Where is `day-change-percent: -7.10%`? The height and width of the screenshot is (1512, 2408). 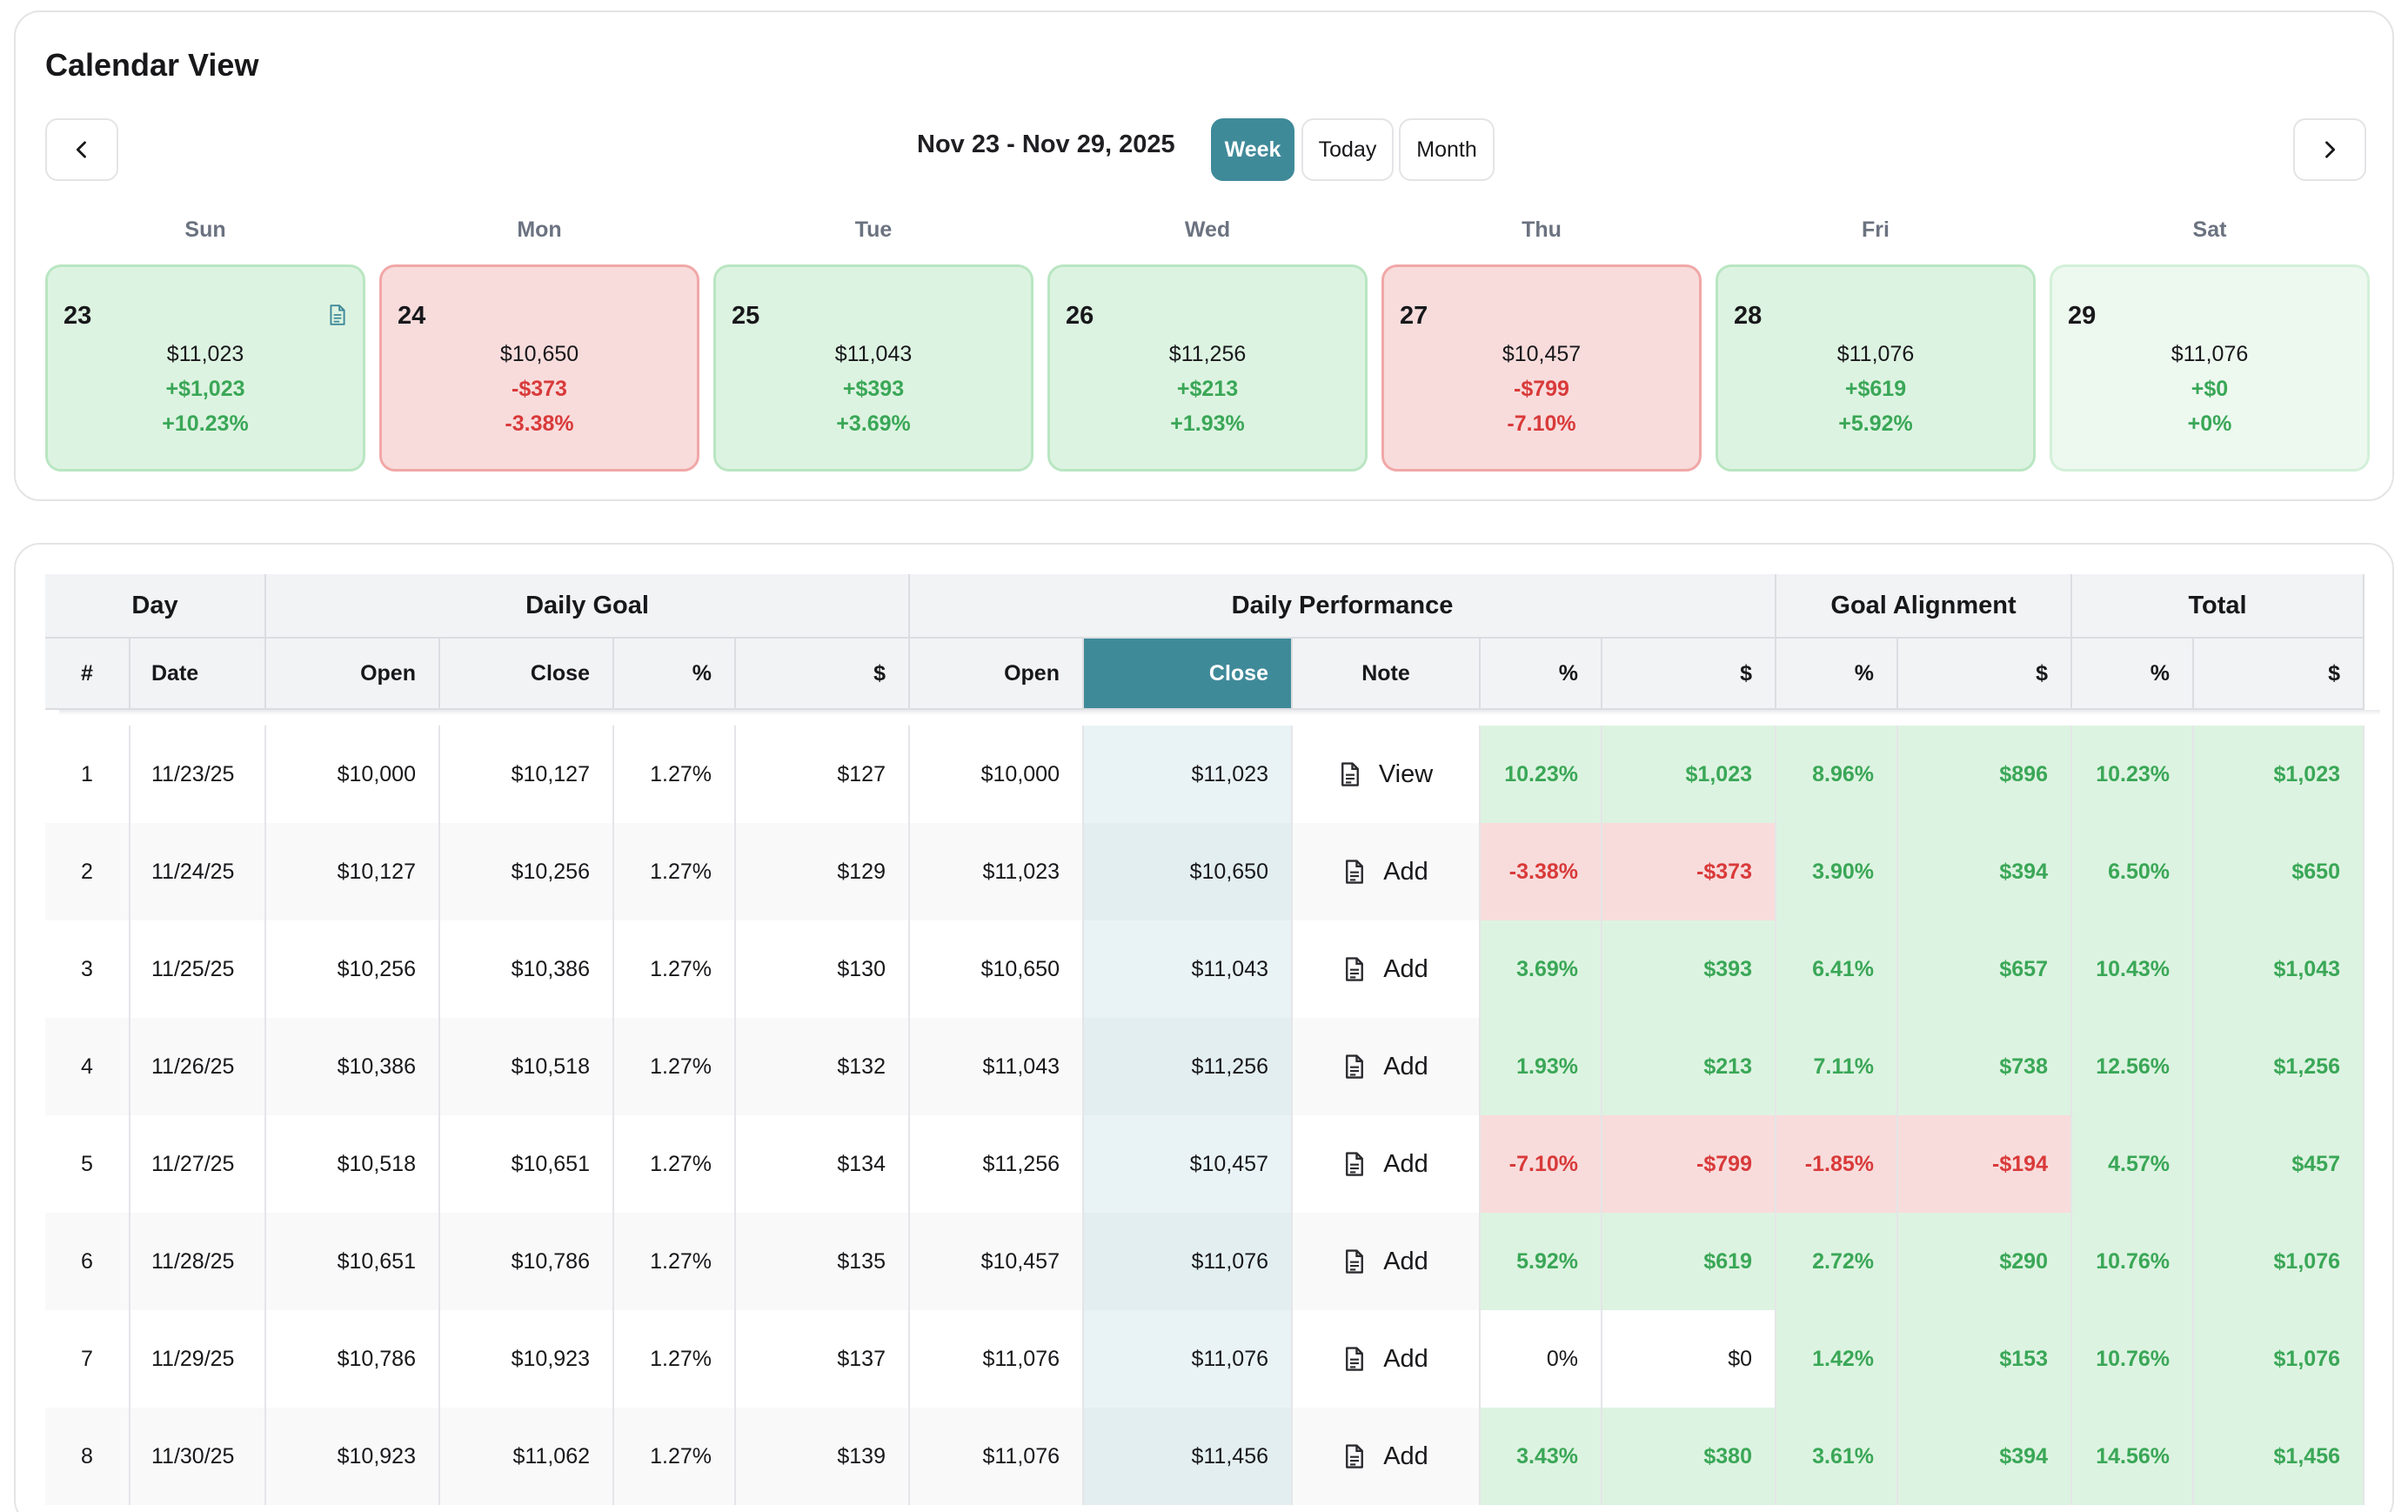 day-change-percent: -7.10% is located at coordinates (1541, 423).